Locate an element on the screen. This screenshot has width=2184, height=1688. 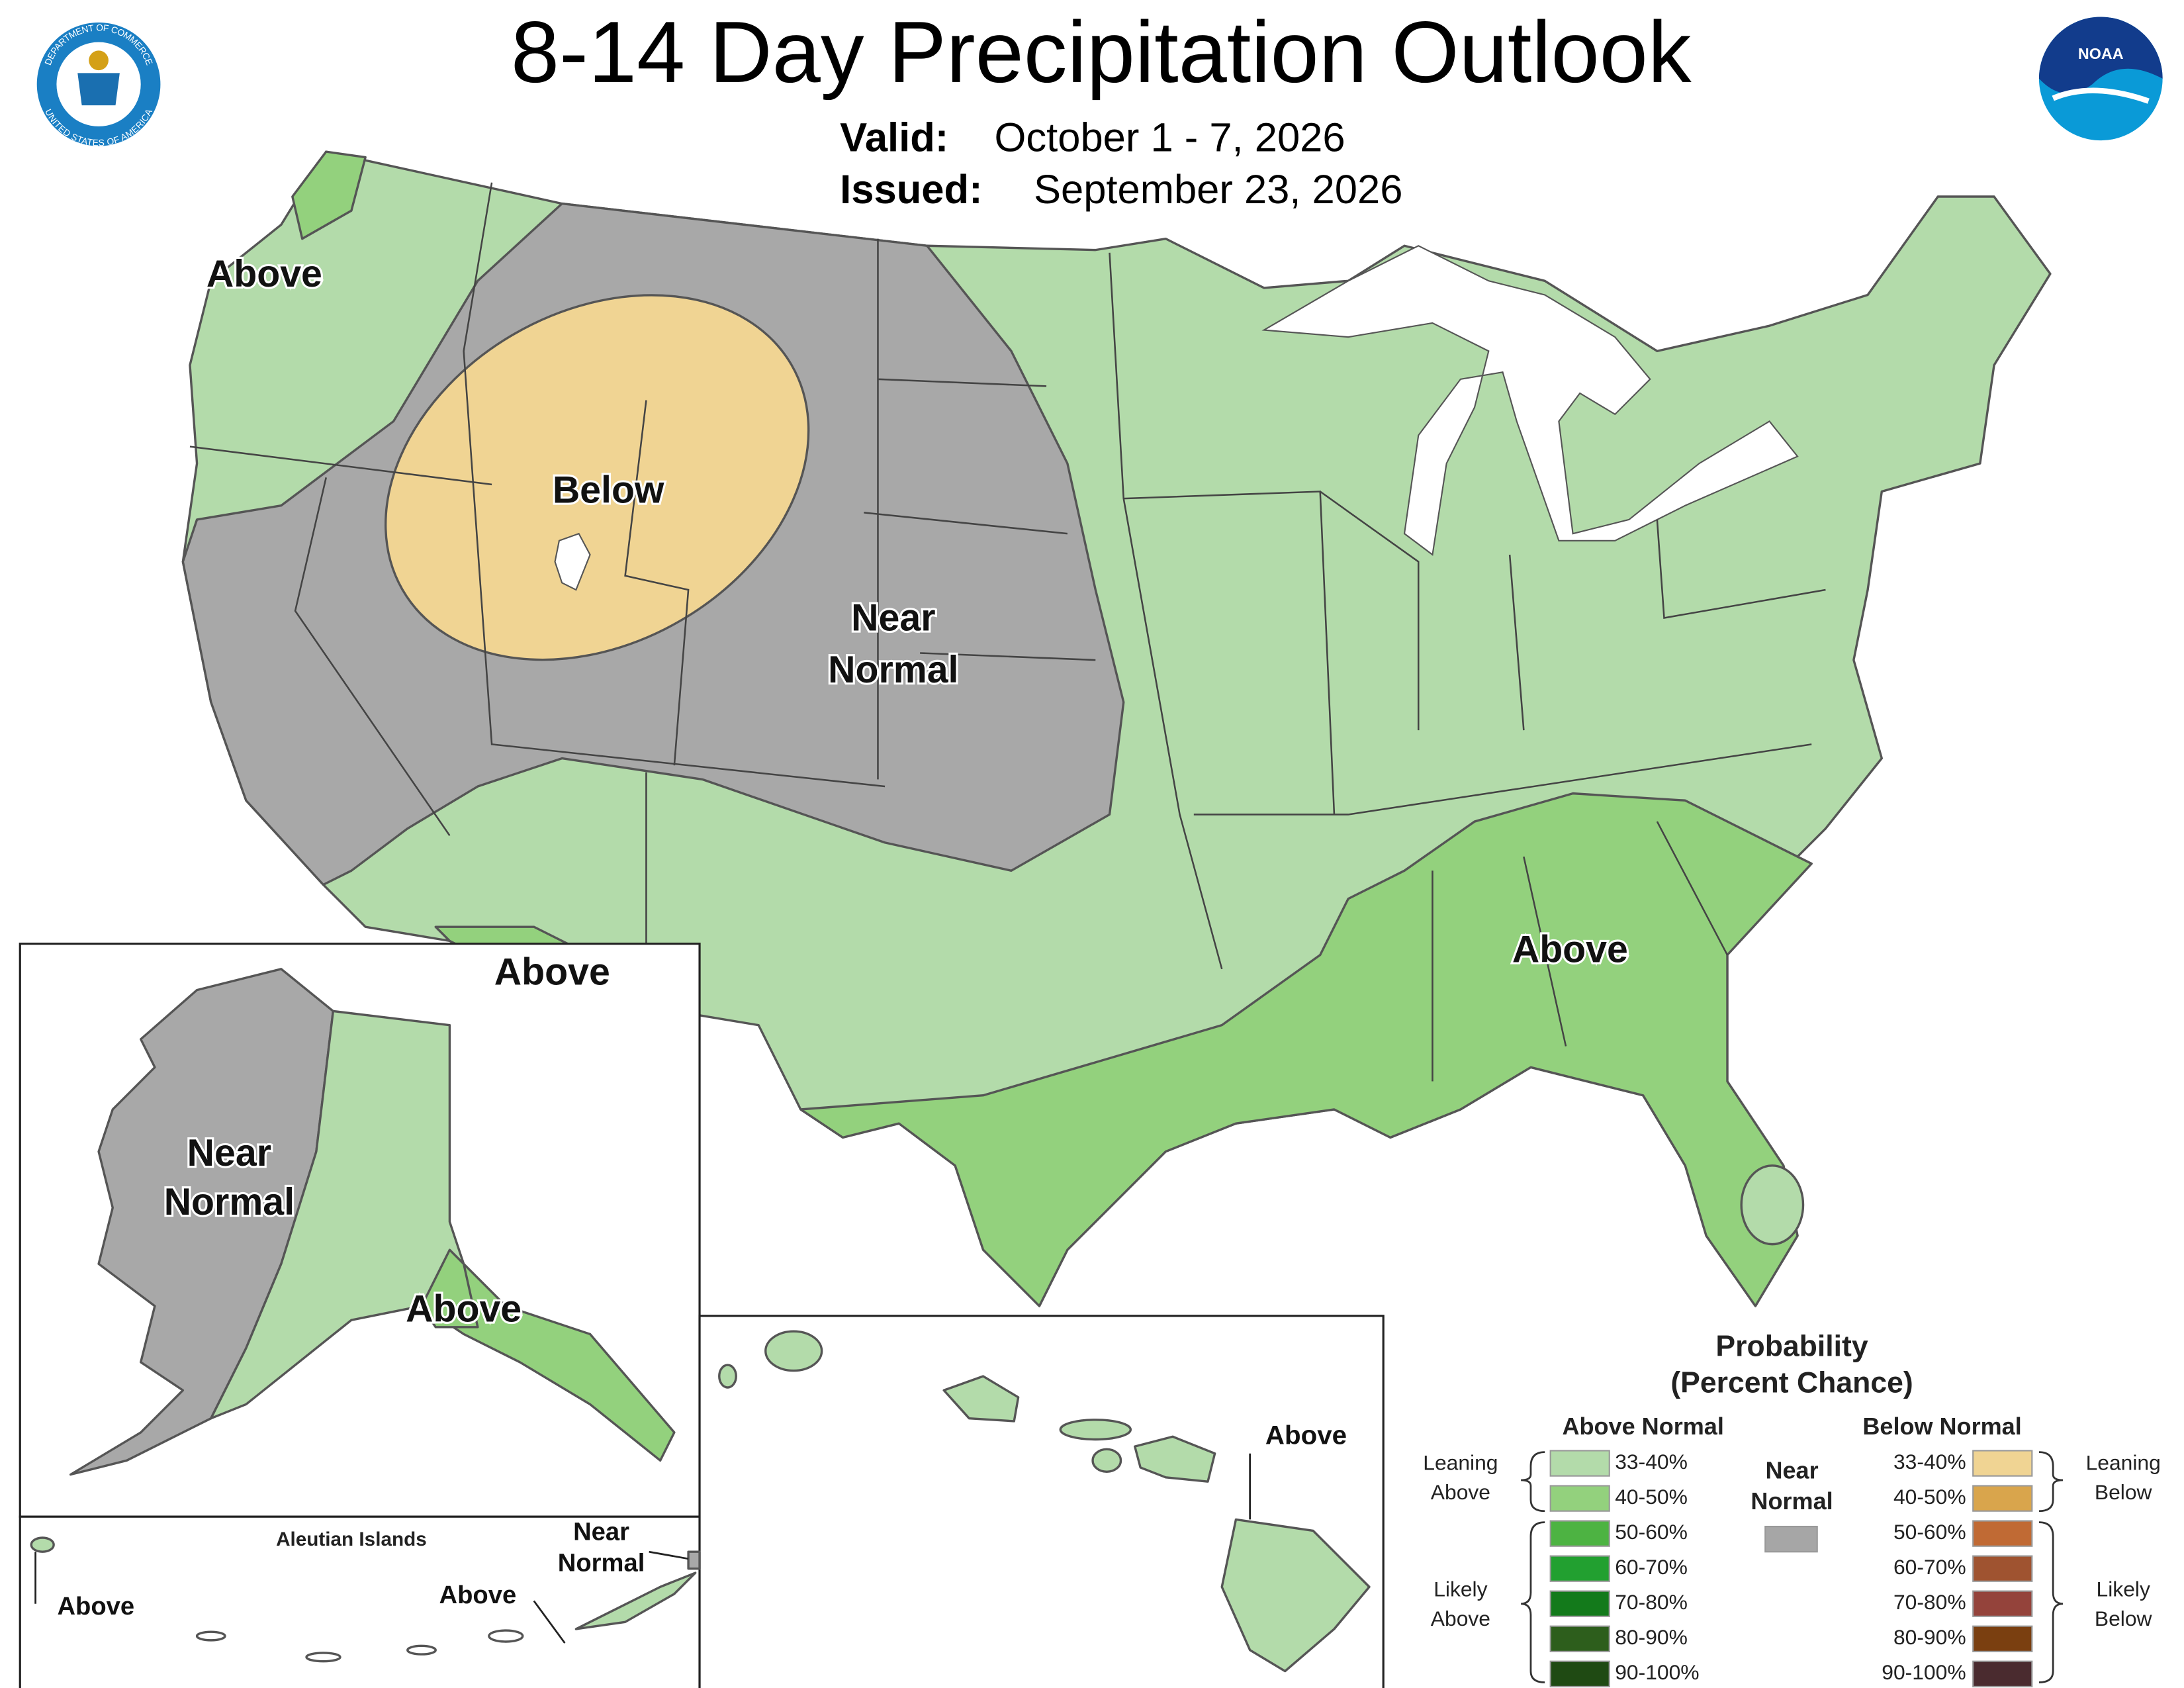
legend-below-label: 40-50% is located at coordinates (1929, 1497).